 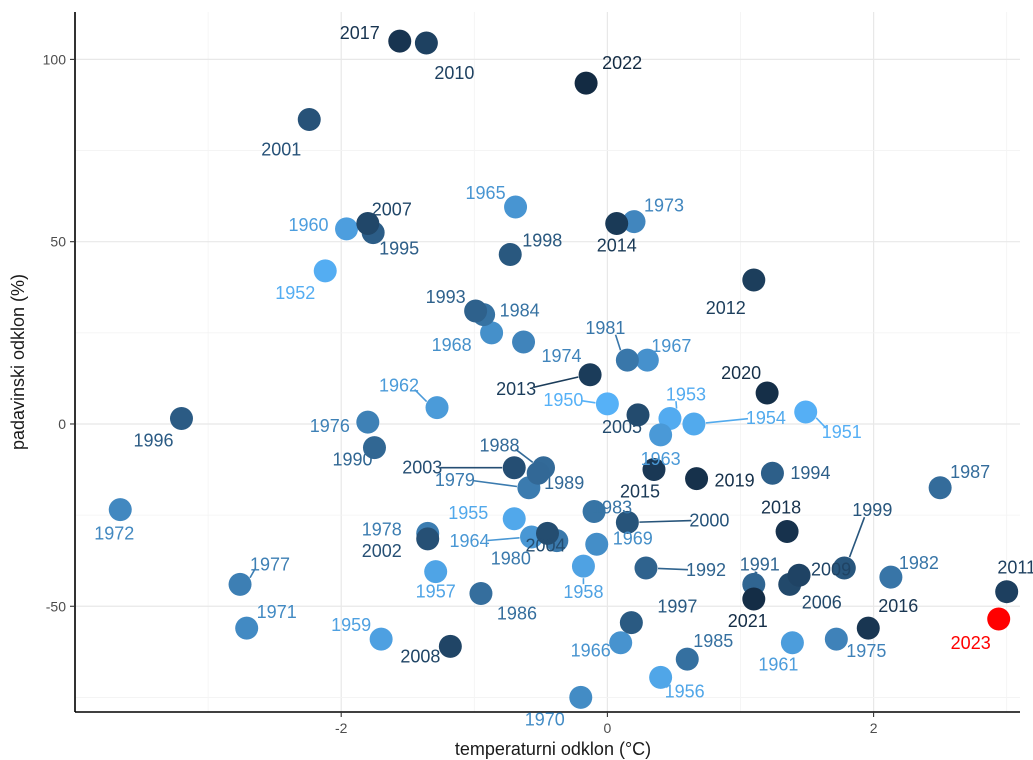 What do you see at coordinates (617, 223) in the screenshot?
I see `point-2014` at bounding box center [617, 223].